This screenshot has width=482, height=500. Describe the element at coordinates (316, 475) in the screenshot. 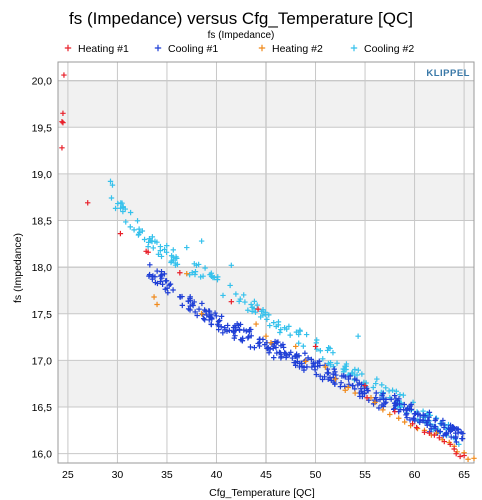

I see `x-tick-label: 50` at that location.